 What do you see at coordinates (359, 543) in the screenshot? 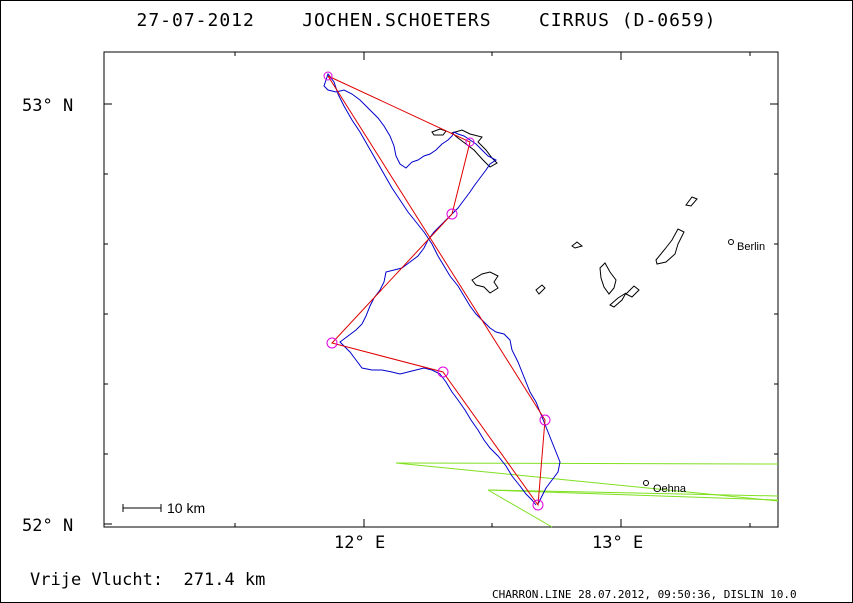
I see `lon-label-12: 12° E` at bounding box center [359, 543].